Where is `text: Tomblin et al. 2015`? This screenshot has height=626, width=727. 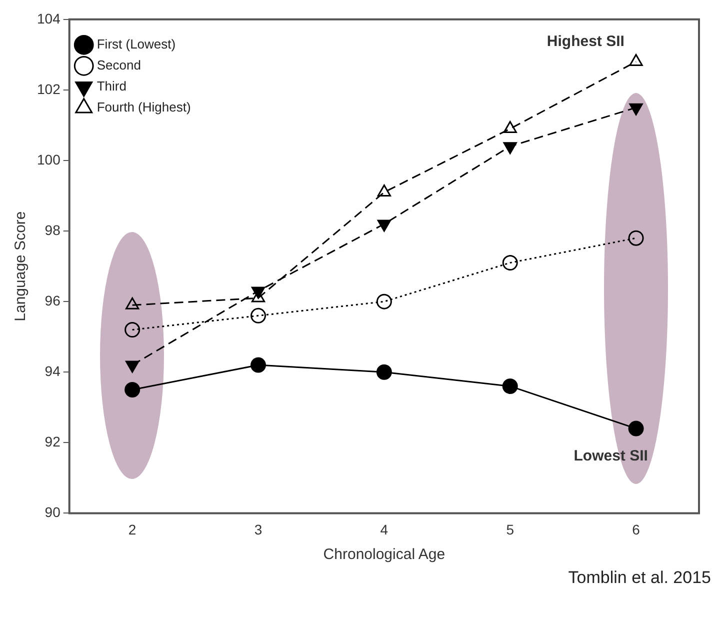 text: Tomblin et al. 2015 is located at coordinates (639, 578).